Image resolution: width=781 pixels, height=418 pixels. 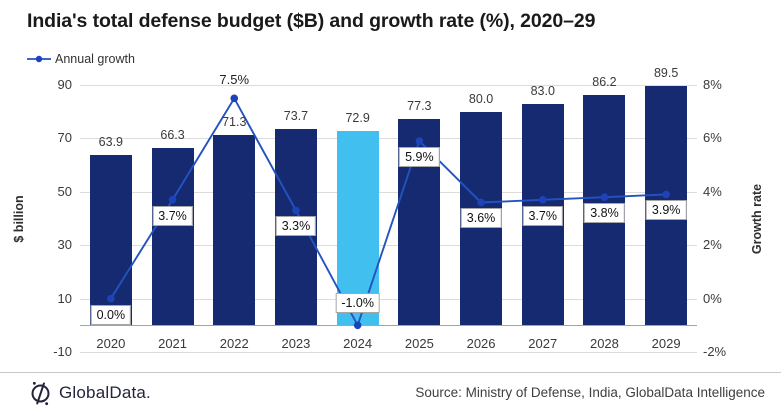 What do you see at coordinates (64, 298) in the screenshot?
I see `left-tick-10: 10` at bounding box center [64, 298].